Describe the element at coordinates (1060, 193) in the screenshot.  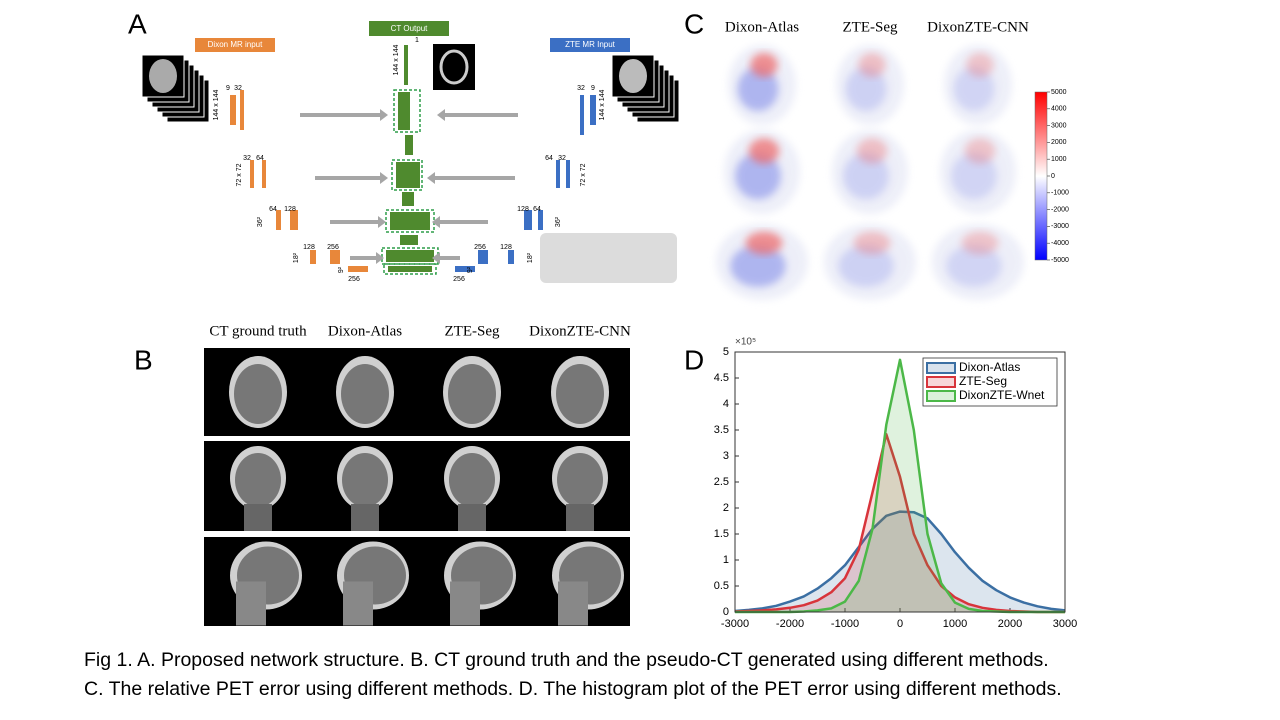
I see `colorbar-label: -1000` at that location.